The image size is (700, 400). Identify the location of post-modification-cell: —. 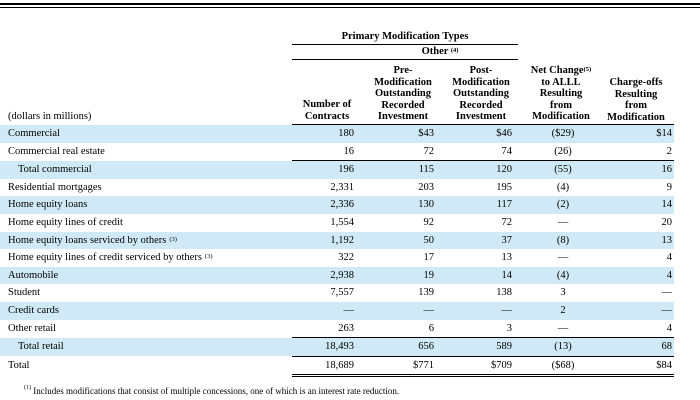
(479, 310).